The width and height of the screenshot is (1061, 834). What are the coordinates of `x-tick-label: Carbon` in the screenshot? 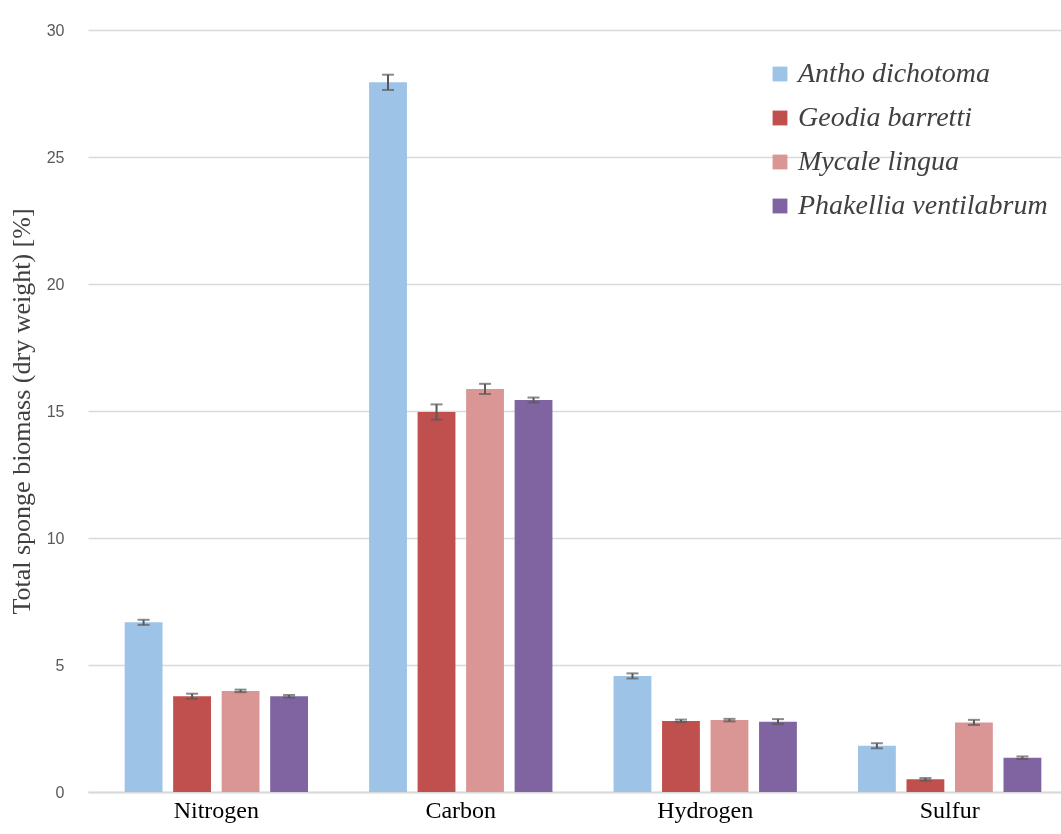 It's located at (461, 809).